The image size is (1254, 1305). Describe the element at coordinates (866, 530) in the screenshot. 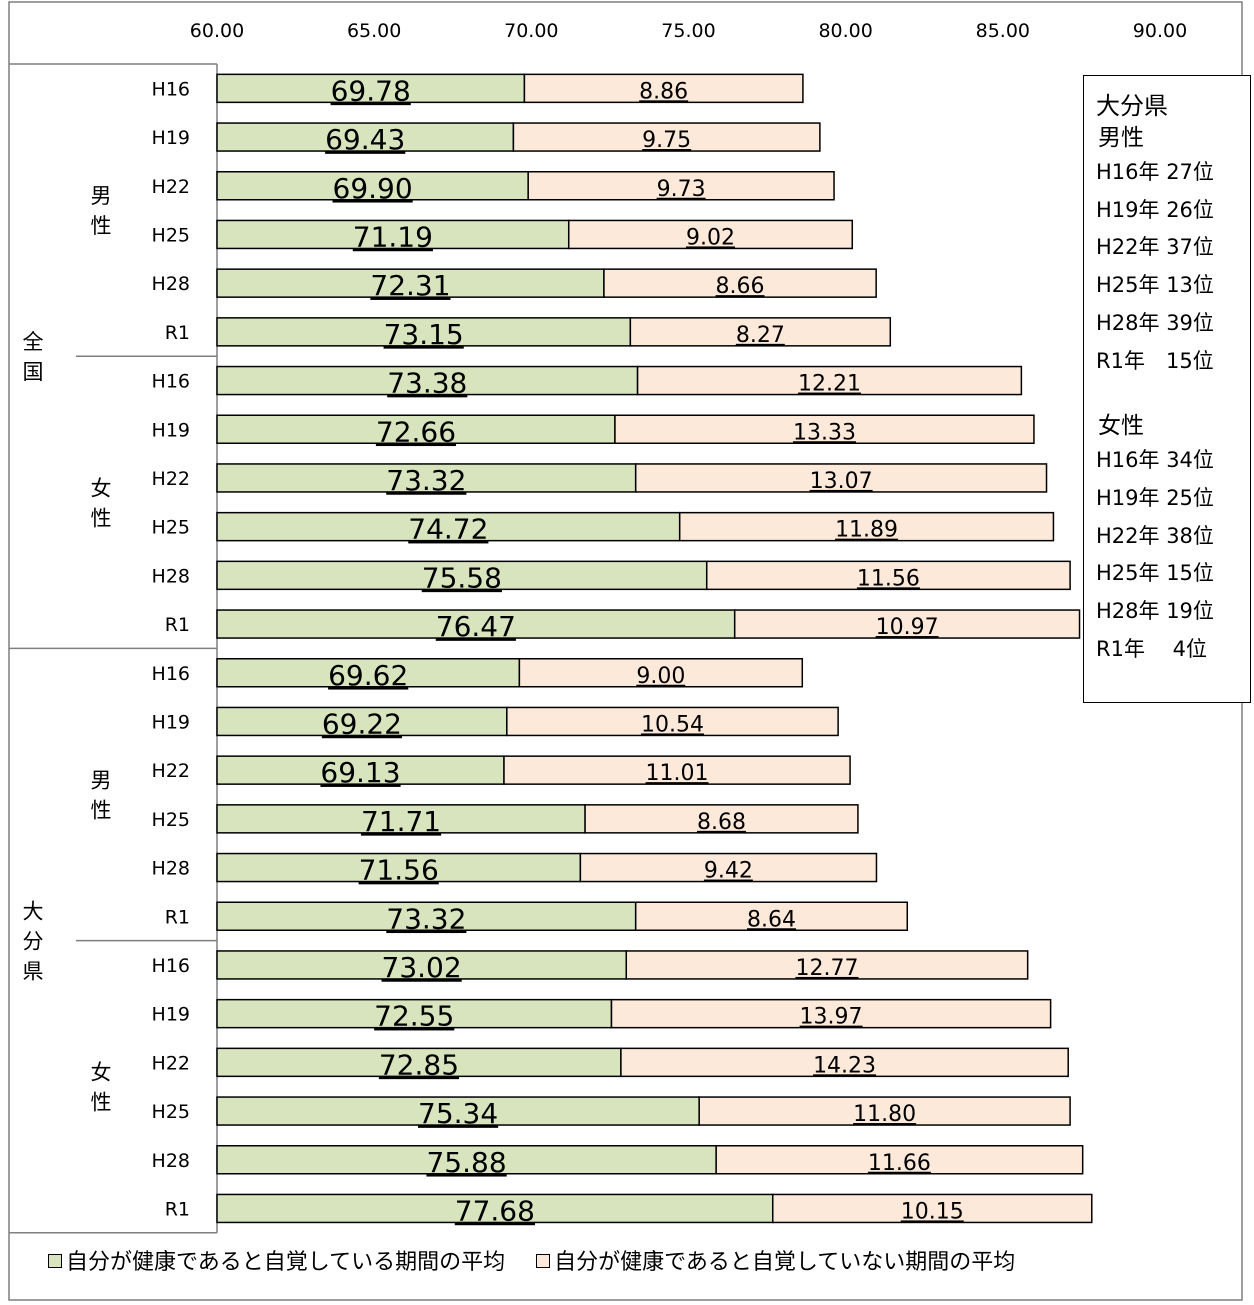

I see `bar-unhealthy-label: 11.89` at that location.